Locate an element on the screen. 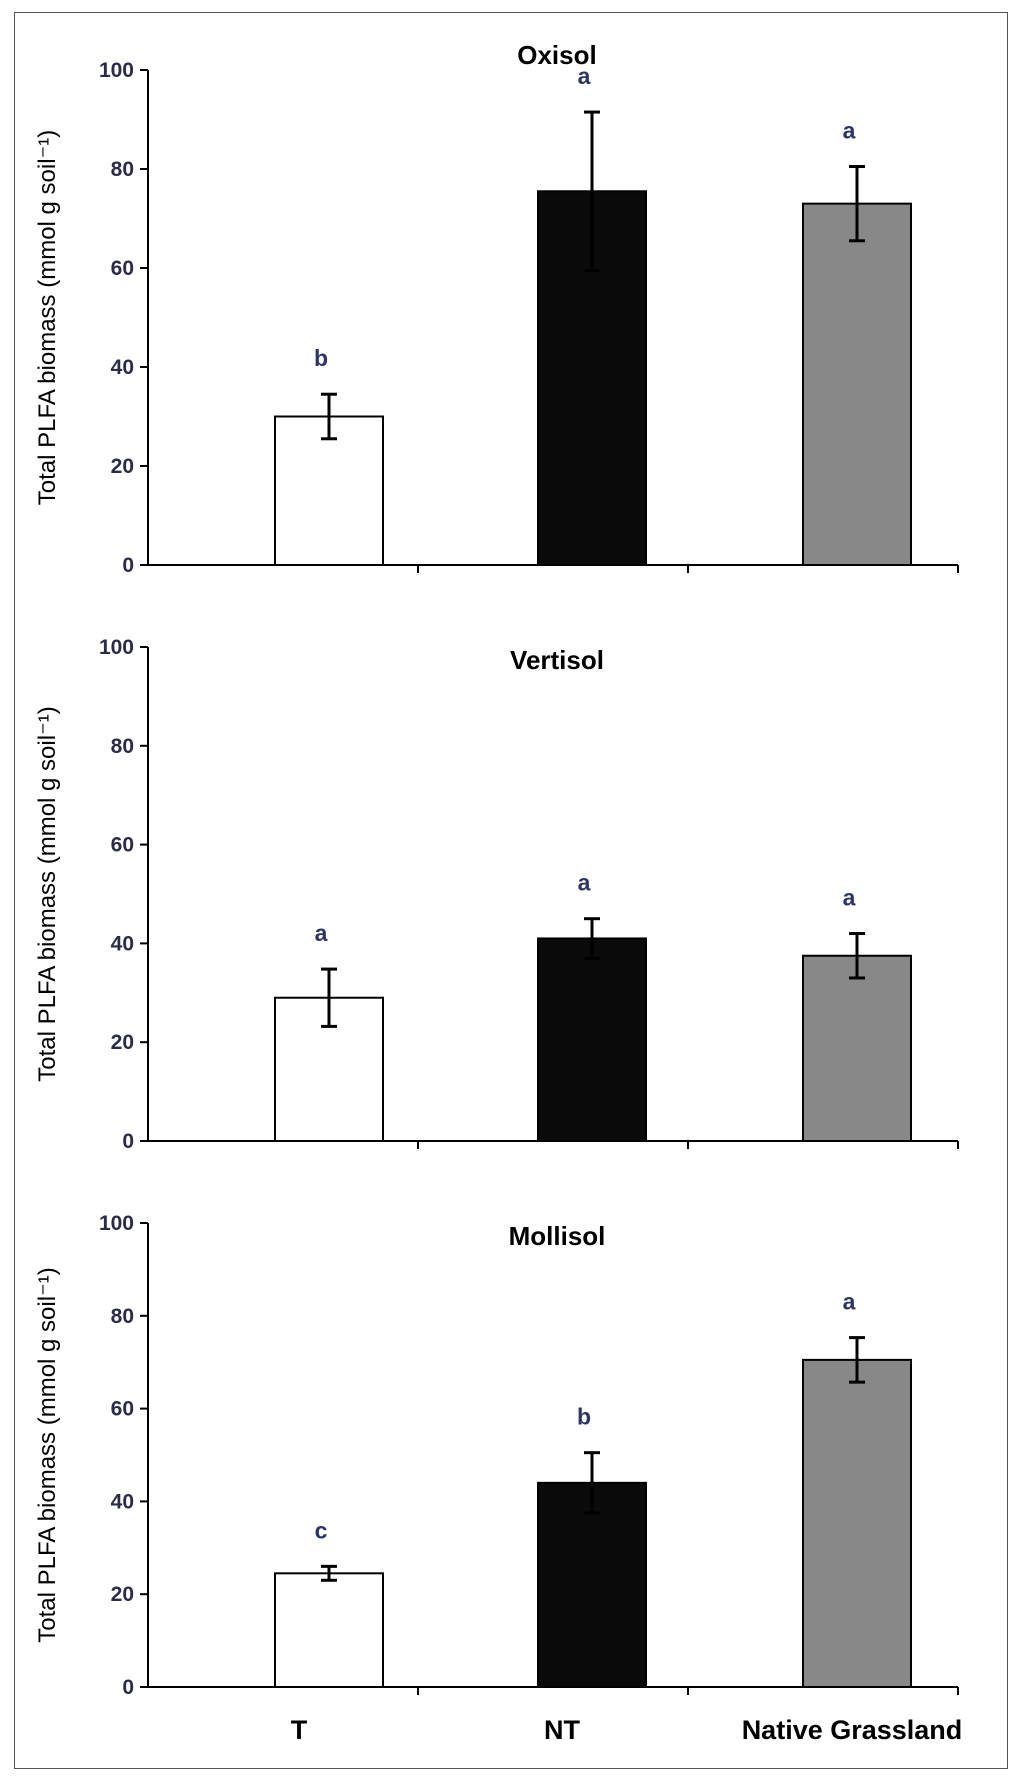 The image size is (1024, 1783). x-category-label: Native Grassland is located at coordinates (852, 1730).